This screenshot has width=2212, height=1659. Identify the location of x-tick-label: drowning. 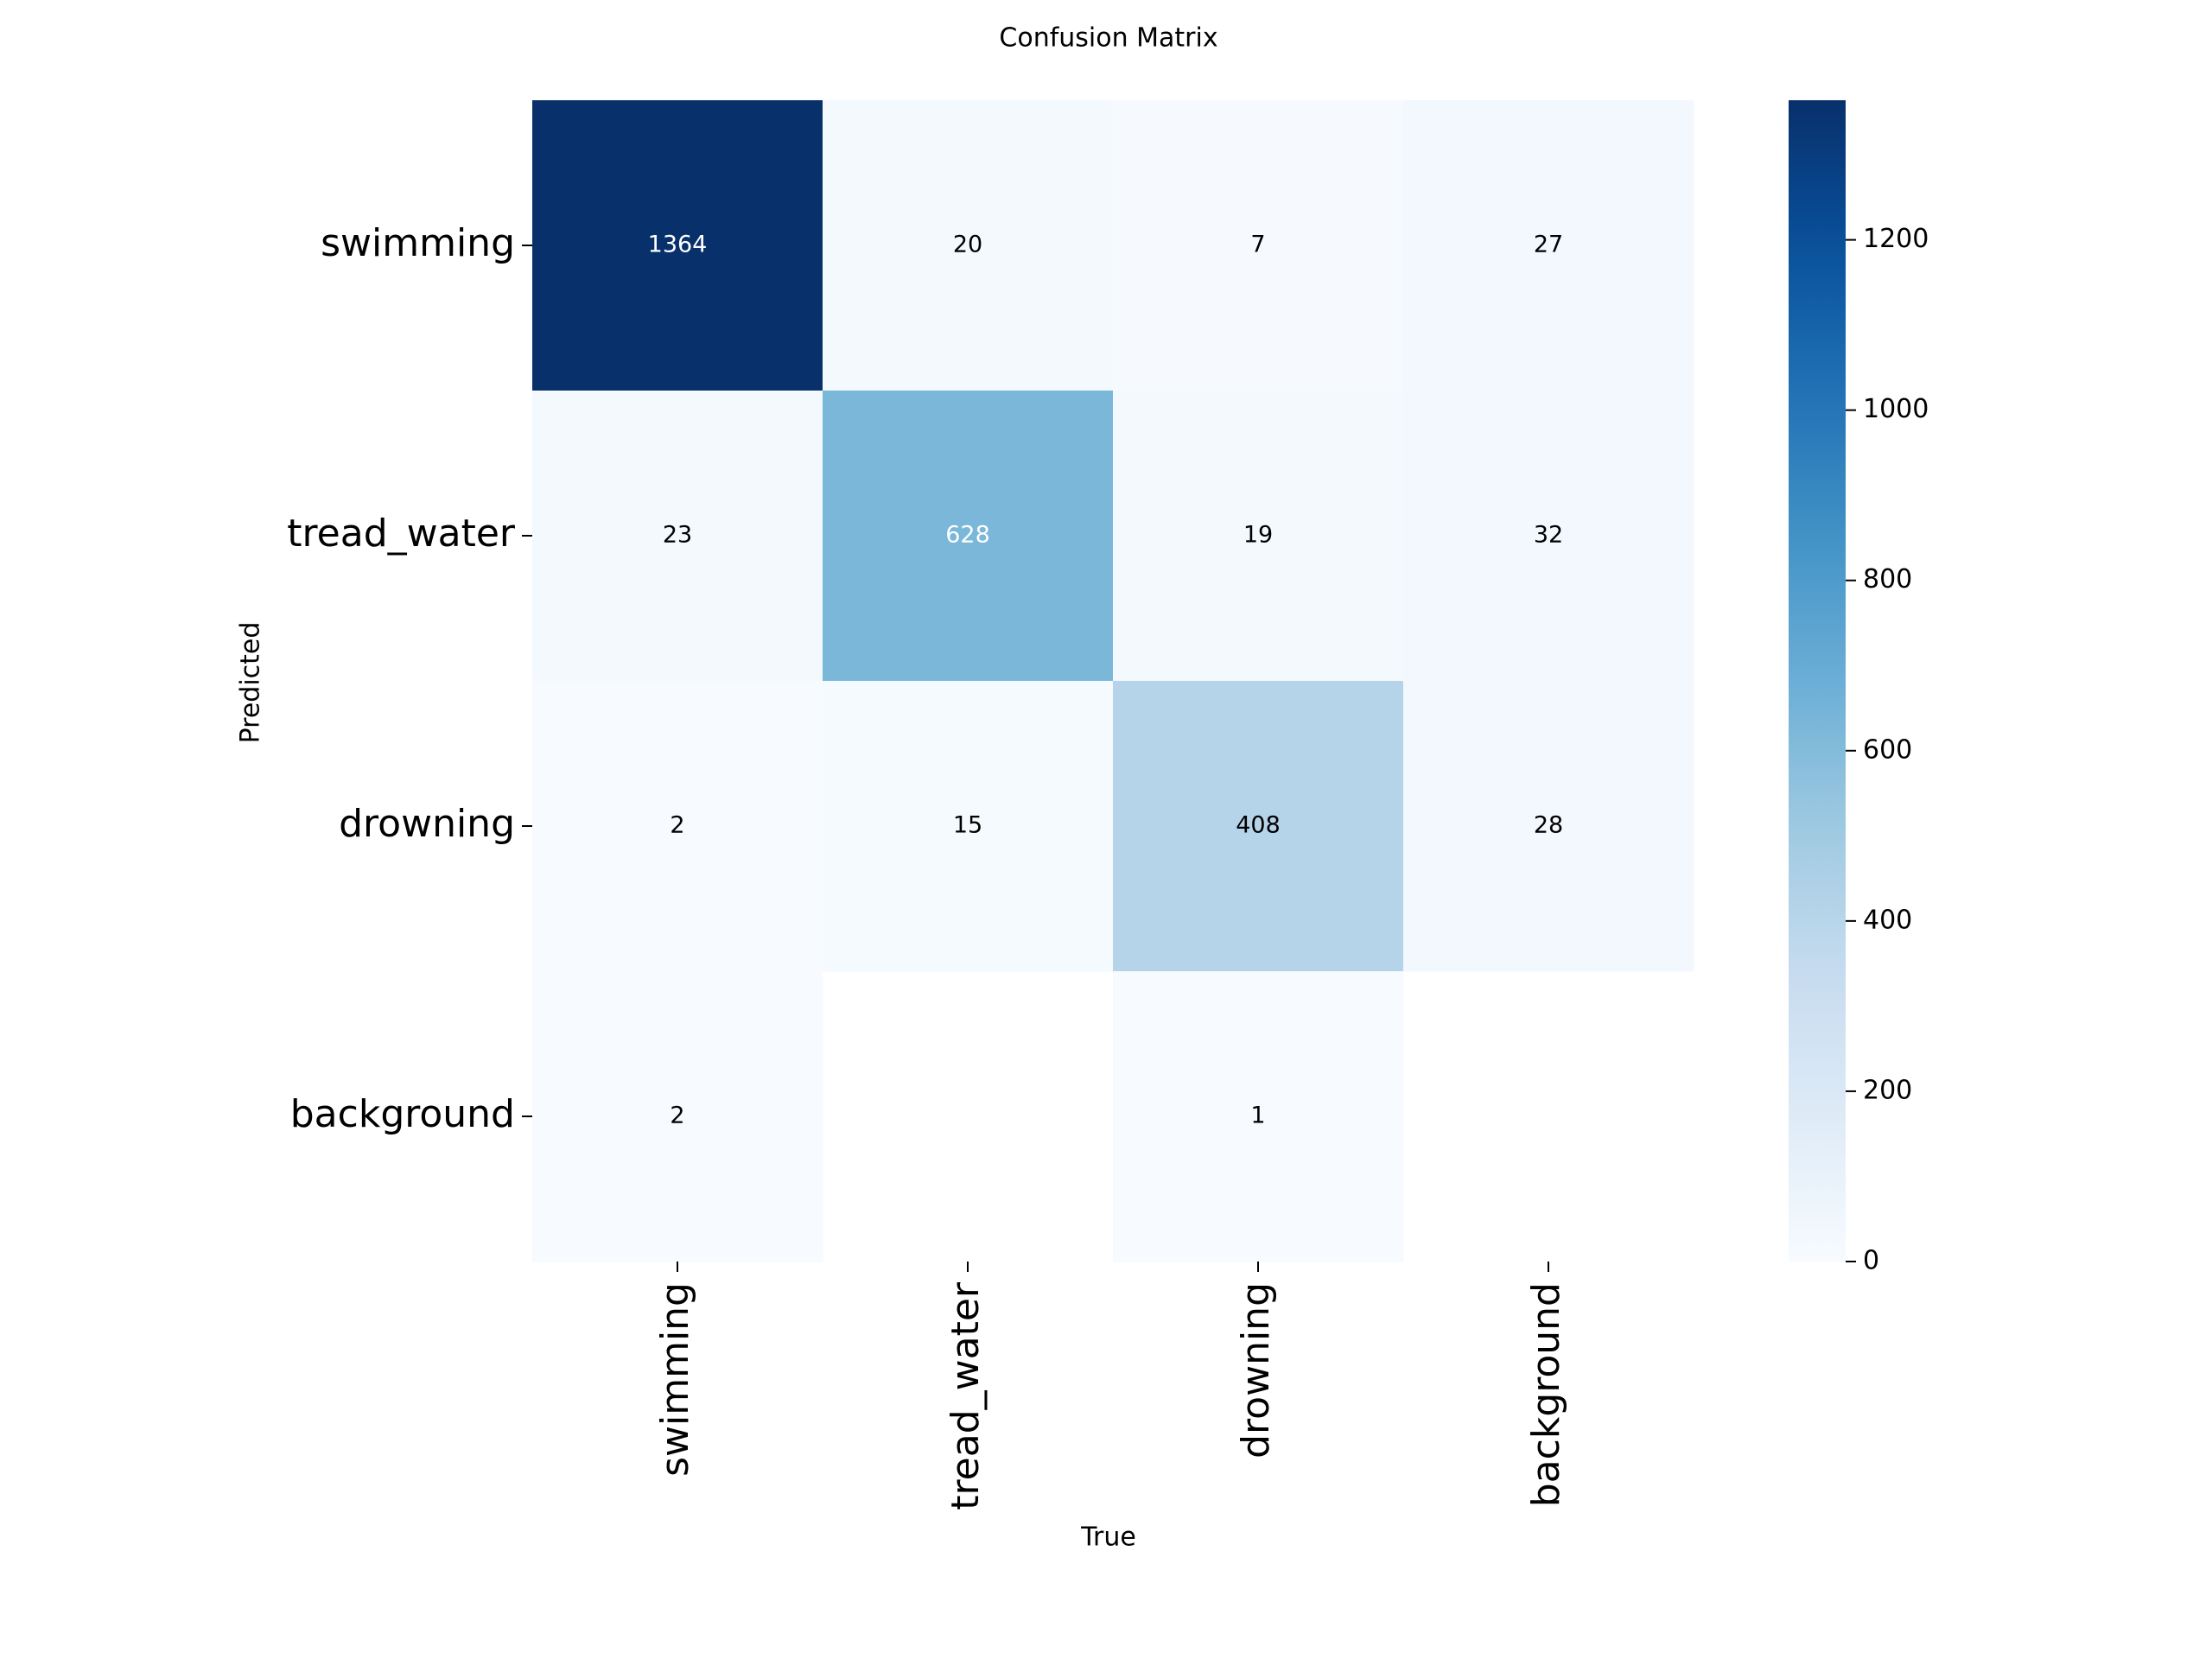
(1256, 1370).